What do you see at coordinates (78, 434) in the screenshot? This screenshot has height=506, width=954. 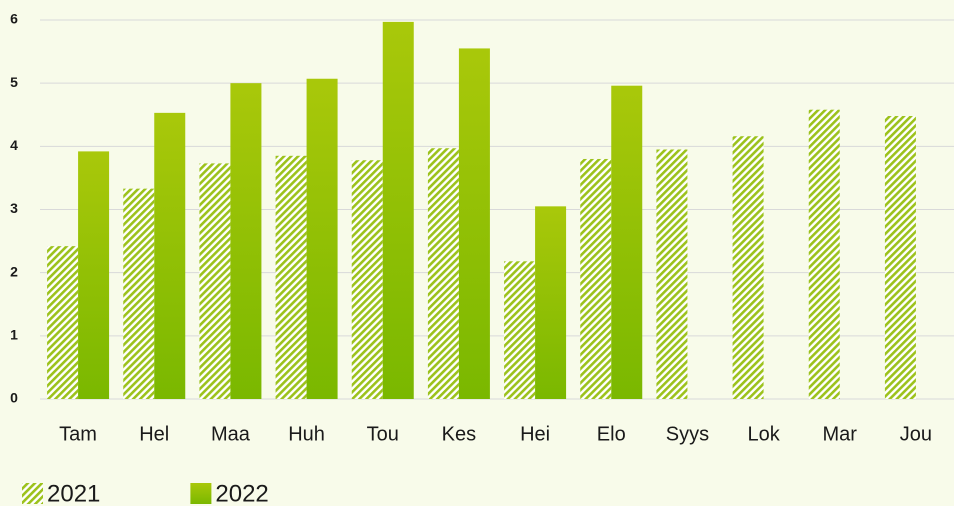 I see `x-tick-label: Tam` at bounding box center [78, 434].